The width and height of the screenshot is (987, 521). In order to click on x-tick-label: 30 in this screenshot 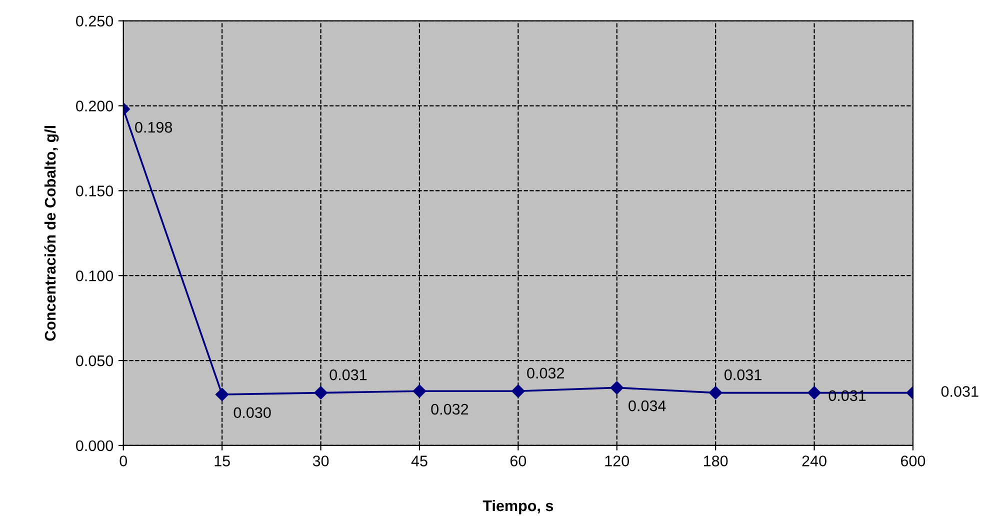, I will do `click(320, 461)`.